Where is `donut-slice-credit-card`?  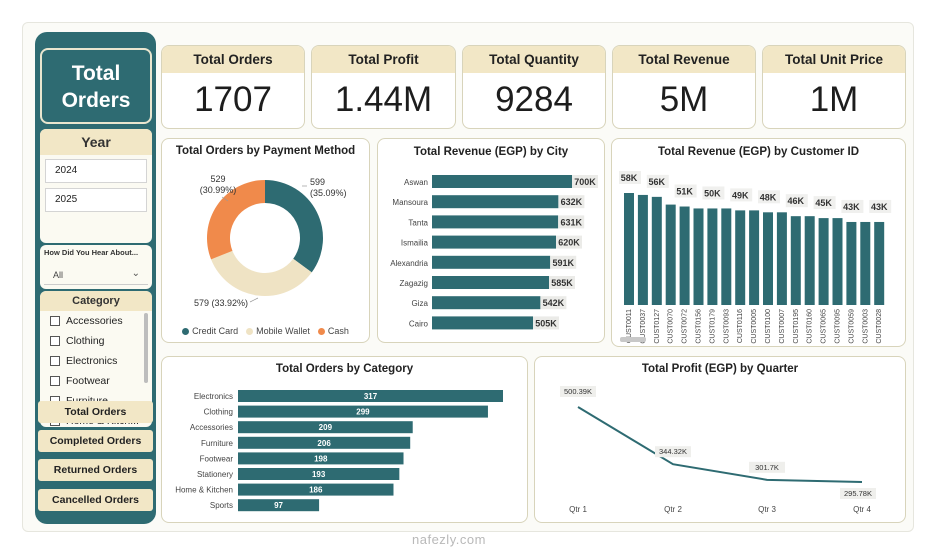
donut-slice-credit-card is located at coordinates (294, 226).